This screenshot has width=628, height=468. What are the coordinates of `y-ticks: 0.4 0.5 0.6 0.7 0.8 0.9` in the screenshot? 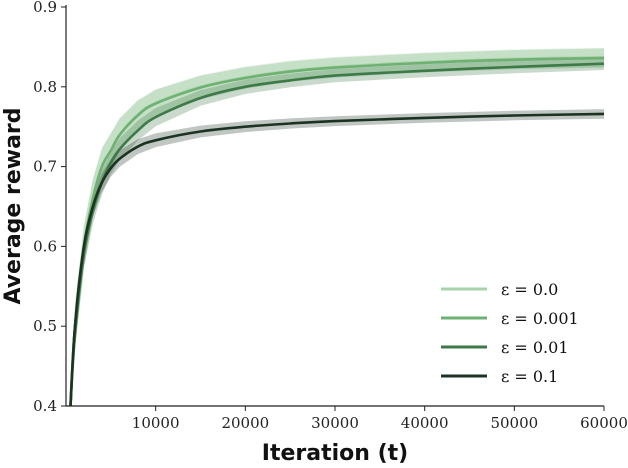 It's located at (49, 207).